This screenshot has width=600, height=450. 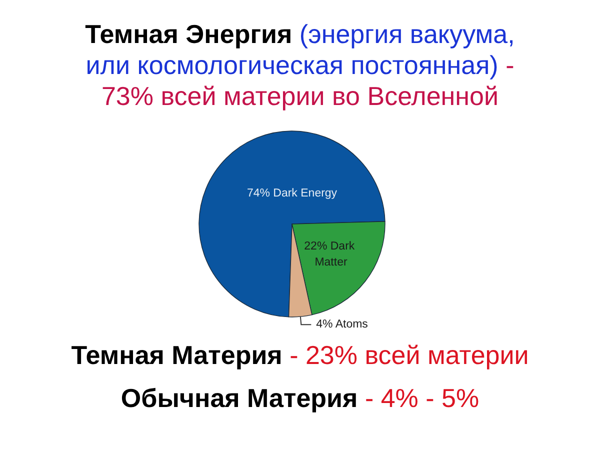 I want to click on slice-label: 4% Atoms, so click(x=342, y=324).